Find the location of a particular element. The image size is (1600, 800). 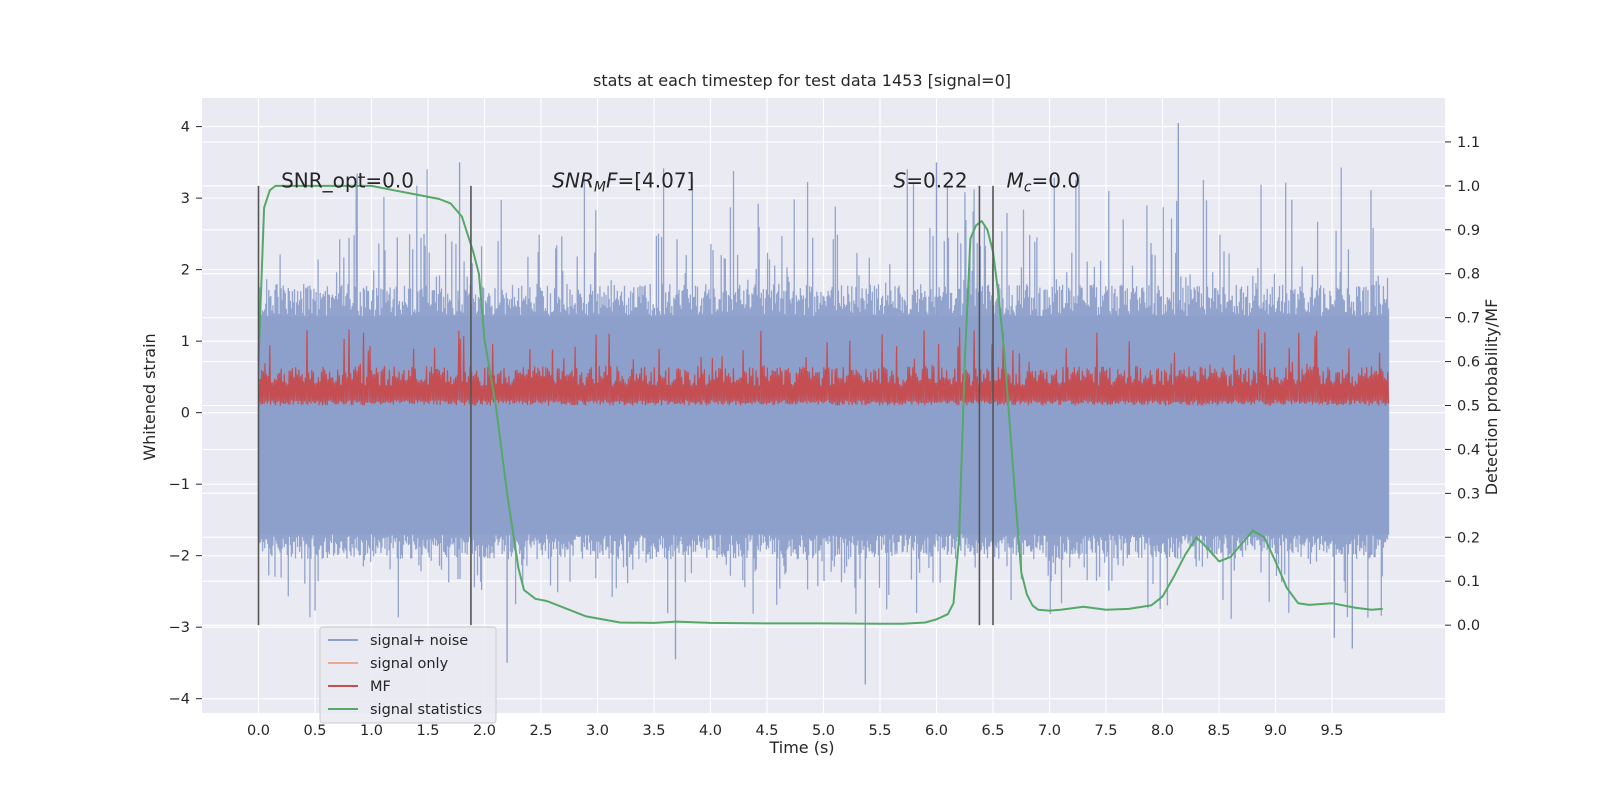

x-tick-label: 4.0 is located at coordinates (710, 731).